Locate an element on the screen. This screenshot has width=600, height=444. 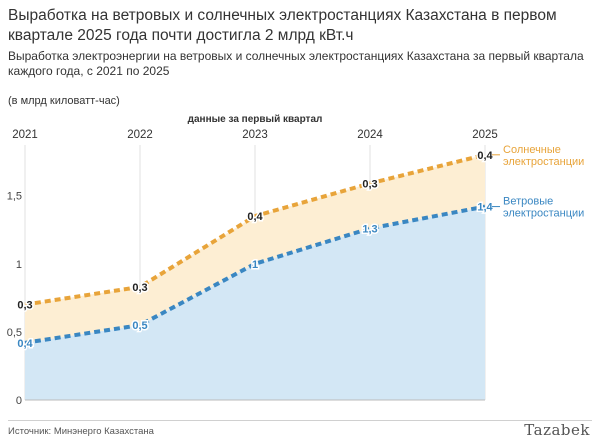
y-tick-label: 0 is located at coordinates (19, 401).